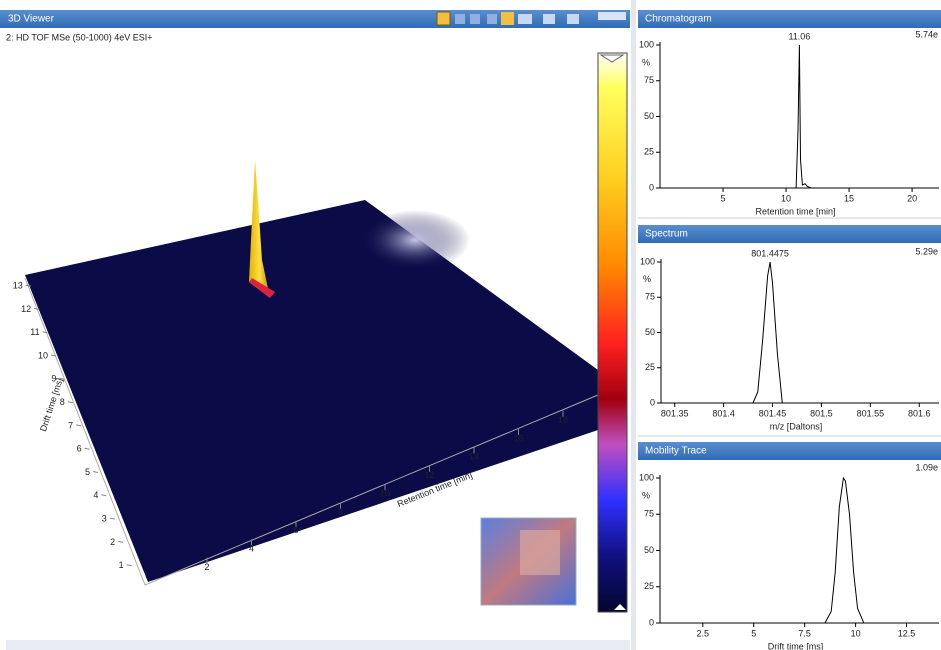  I want to click on drift-tick-label: 7, so click(70, 425).